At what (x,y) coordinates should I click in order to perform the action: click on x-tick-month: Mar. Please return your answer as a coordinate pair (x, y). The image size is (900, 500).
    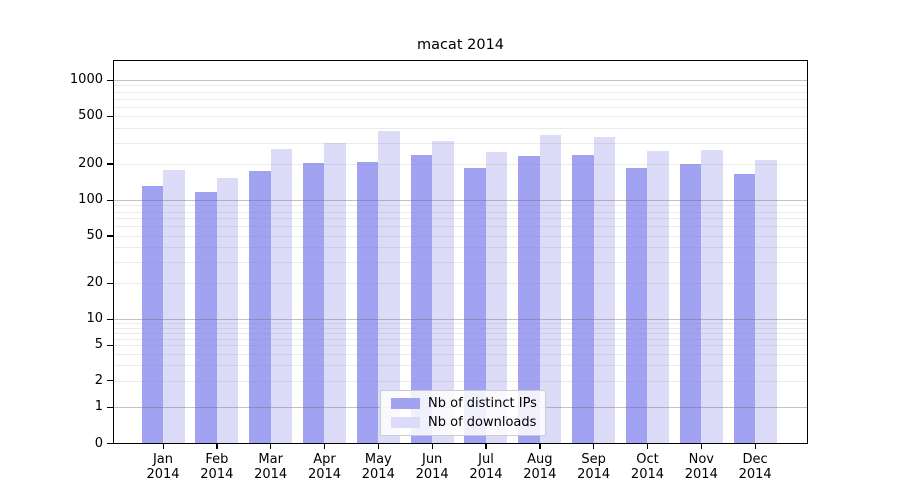
    Looking at the image, I should click on (270, 459).